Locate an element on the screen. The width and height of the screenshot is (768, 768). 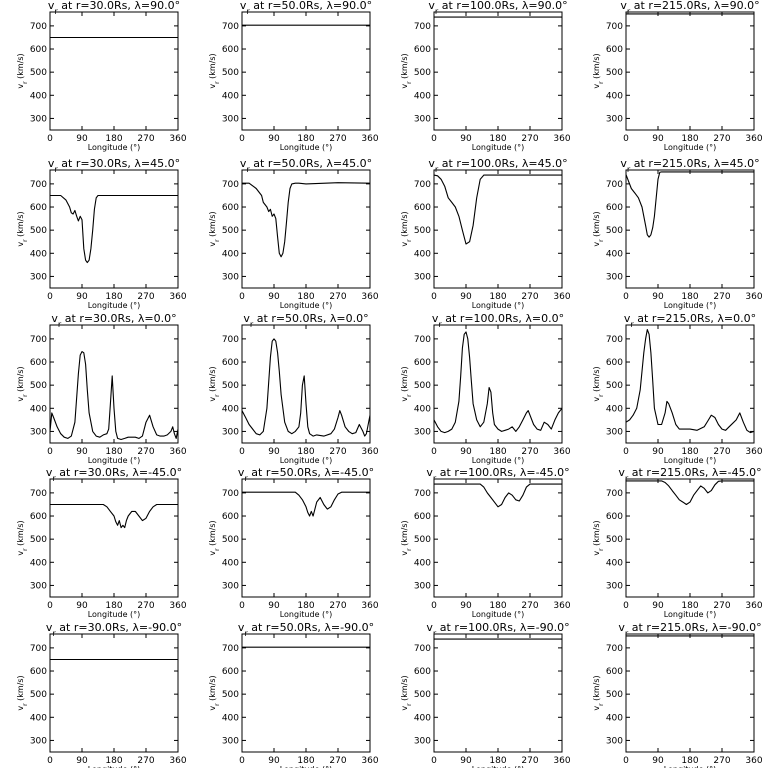
panel-title: vr at r=50.0Rs, λ=-45.0° is located at coordinates (306, 474).